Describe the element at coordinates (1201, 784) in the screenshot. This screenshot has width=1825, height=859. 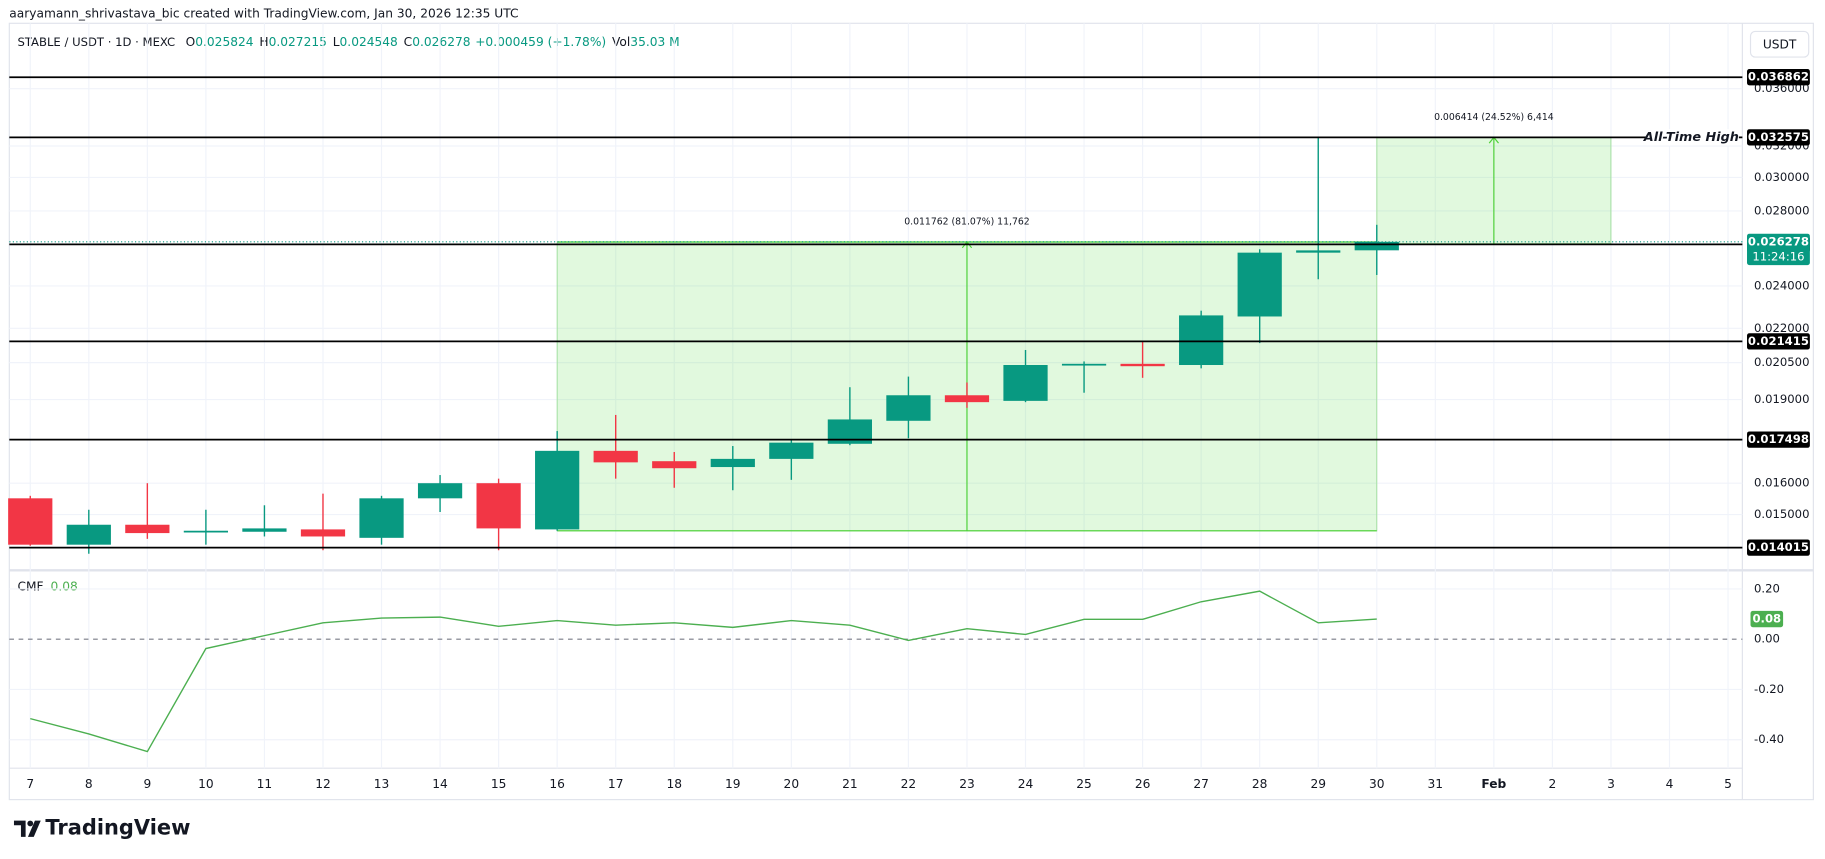
I see `x-tick-label: 27` at that location.